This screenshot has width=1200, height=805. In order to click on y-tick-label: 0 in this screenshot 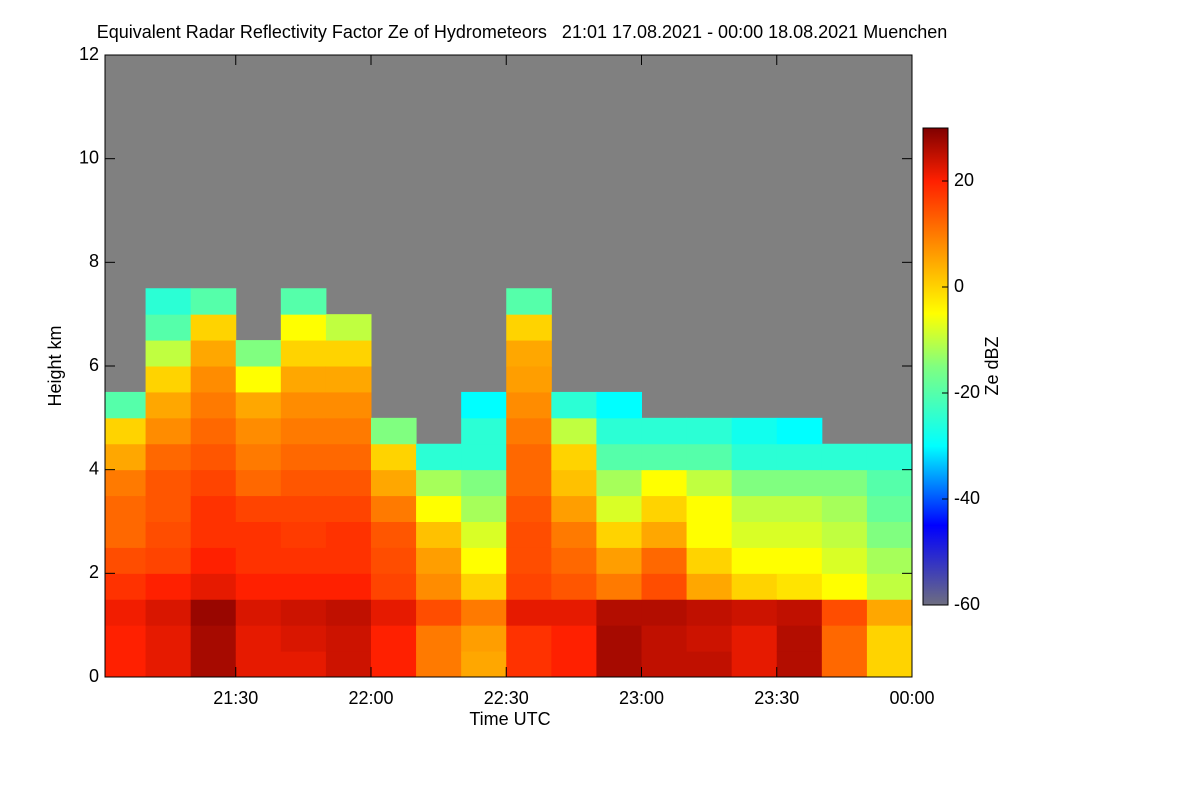, I will do `click(94, 676)`.